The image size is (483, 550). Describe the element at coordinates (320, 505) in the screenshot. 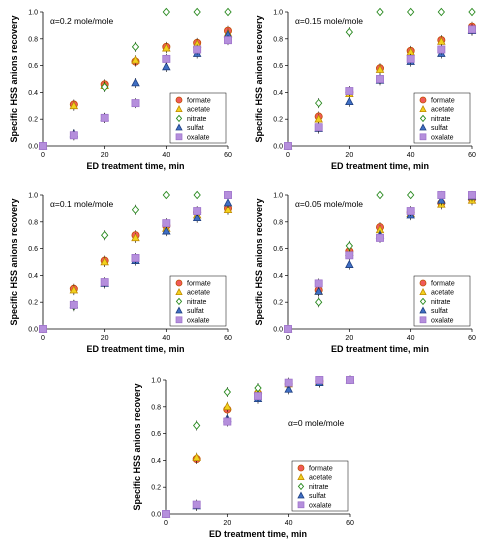

I see `legend-label-oxalate: oxalate` at that location.